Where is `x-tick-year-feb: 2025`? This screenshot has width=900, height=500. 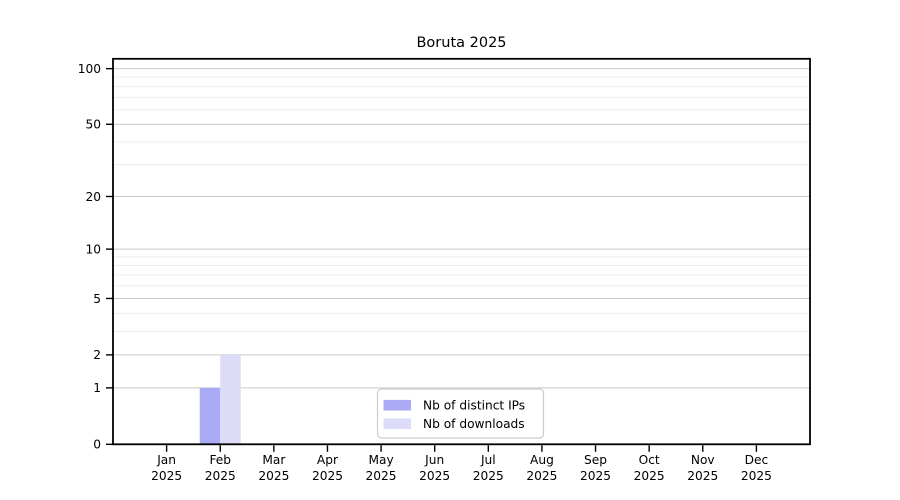 x-tick-year-feb: 2025 is located at coordinates (220, 476).